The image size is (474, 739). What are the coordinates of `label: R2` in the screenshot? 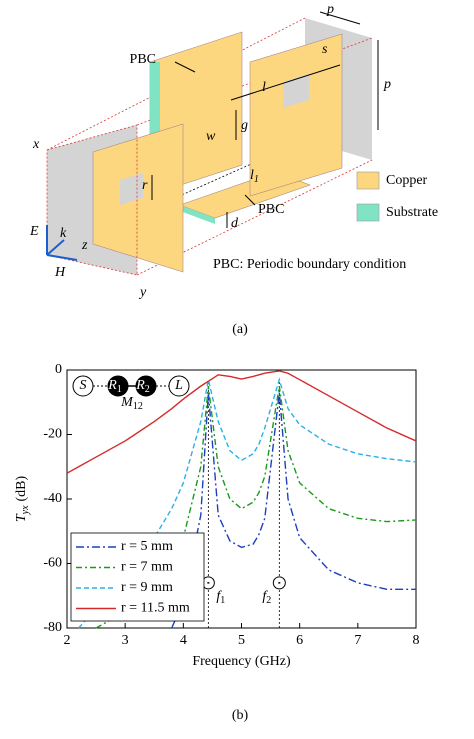 It's located at (142, 386).